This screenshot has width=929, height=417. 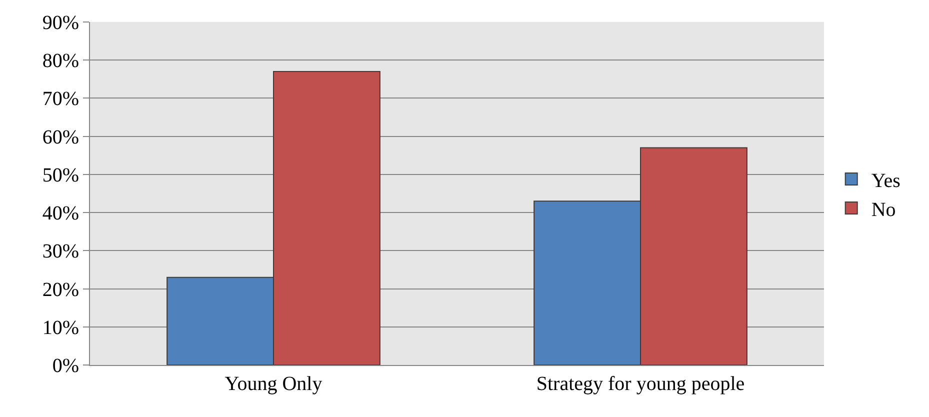 What do you see at coordinates (65, 366) in the screenshot?
I see `y-tick-label: 0%` at bounding box center [65, 366].